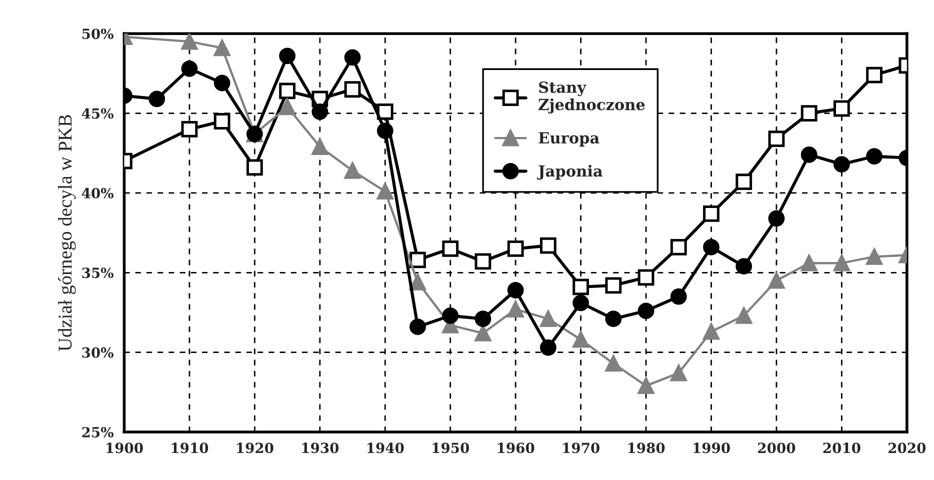  Describe the element at coordinates (451, 448) in the screenshot. I see `x-tick-label: 1950` at that location.